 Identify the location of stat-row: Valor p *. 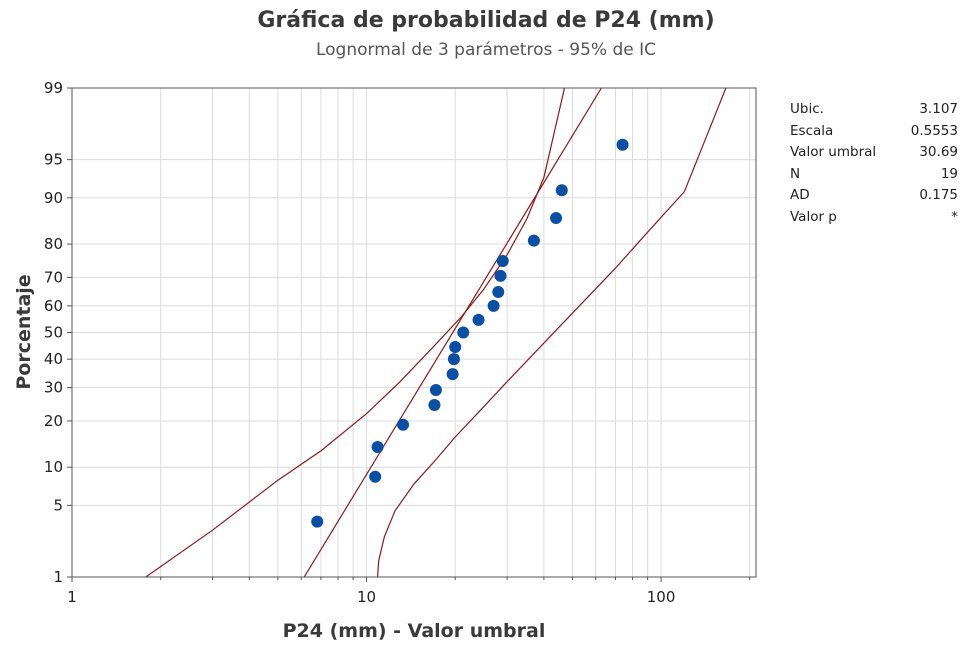
(874, 218).